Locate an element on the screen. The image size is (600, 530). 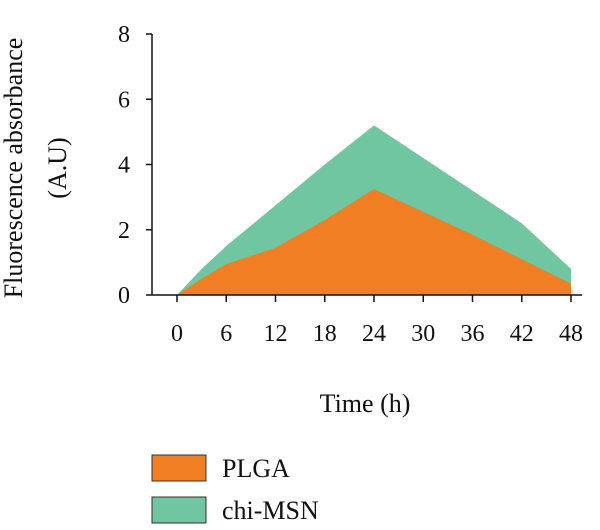
legend-swatch-plga is located at coordinates (179, 468).